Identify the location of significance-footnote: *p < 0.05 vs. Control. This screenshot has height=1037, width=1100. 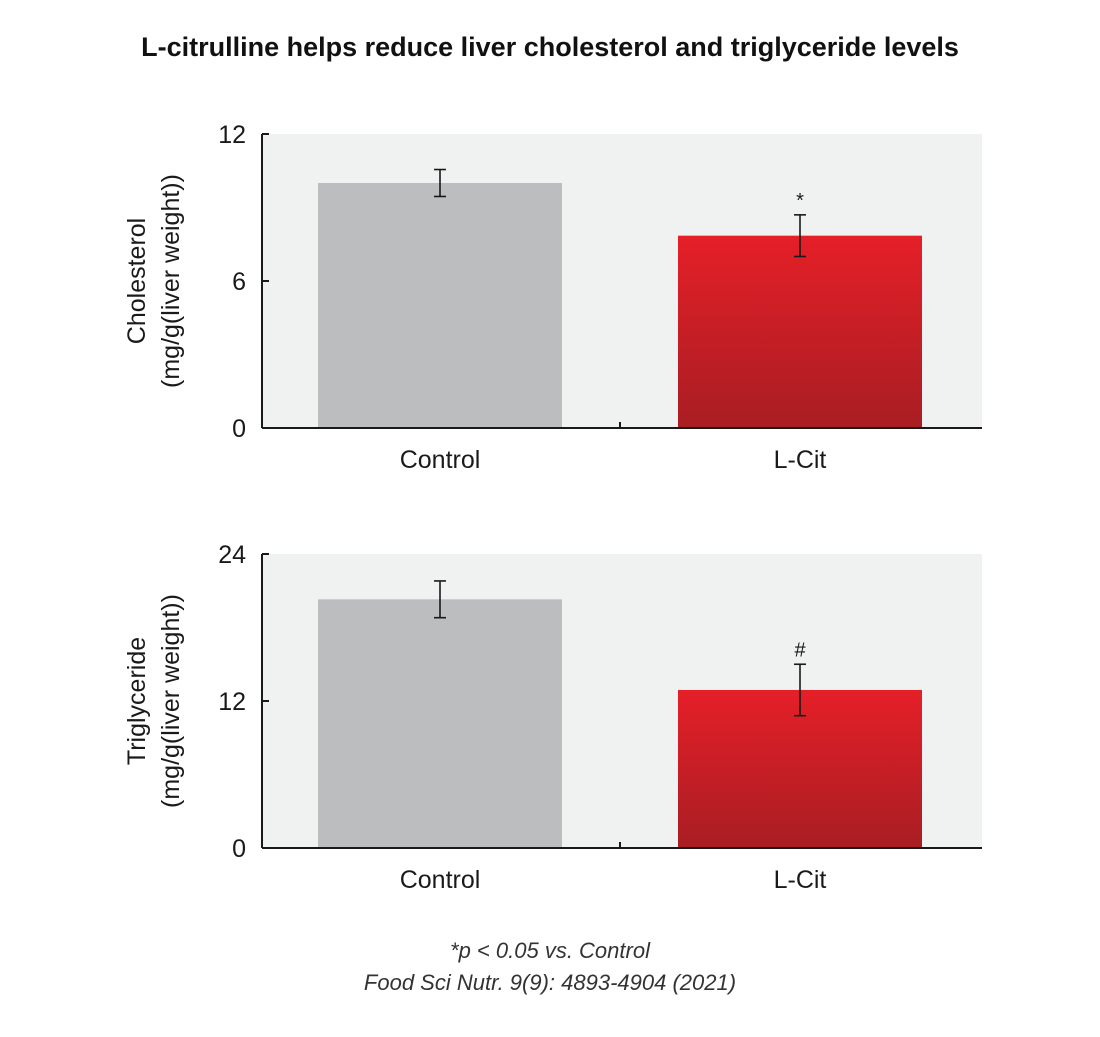
(550, 950).